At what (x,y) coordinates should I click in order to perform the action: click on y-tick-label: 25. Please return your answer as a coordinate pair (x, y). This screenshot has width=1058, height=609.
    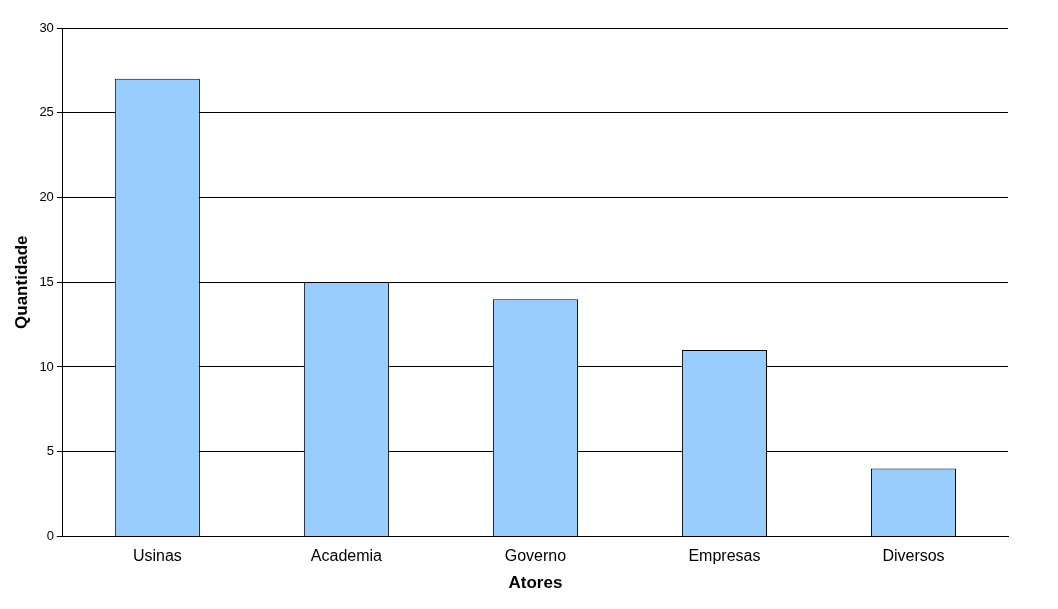
    Looking at the image, I should click on (46, 112).